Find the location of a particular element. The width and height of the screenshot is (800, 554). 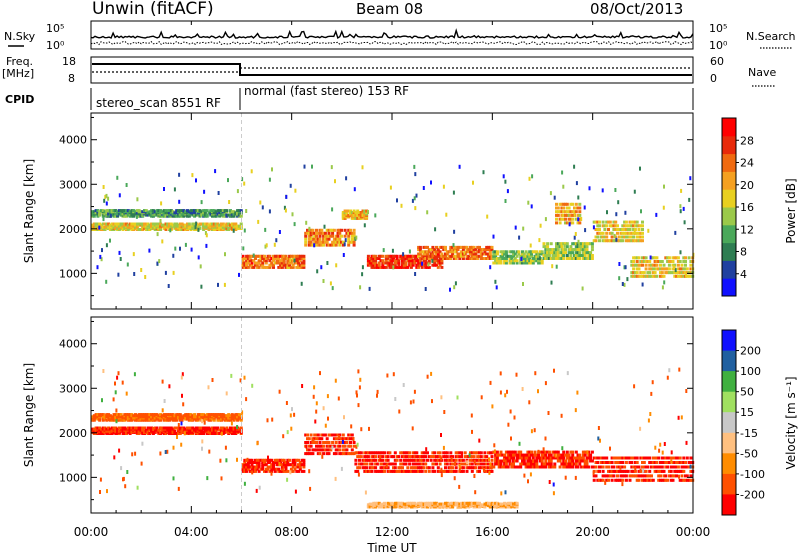

power-colorbar-label: Power [dB] is located at coordinates (791, 210).